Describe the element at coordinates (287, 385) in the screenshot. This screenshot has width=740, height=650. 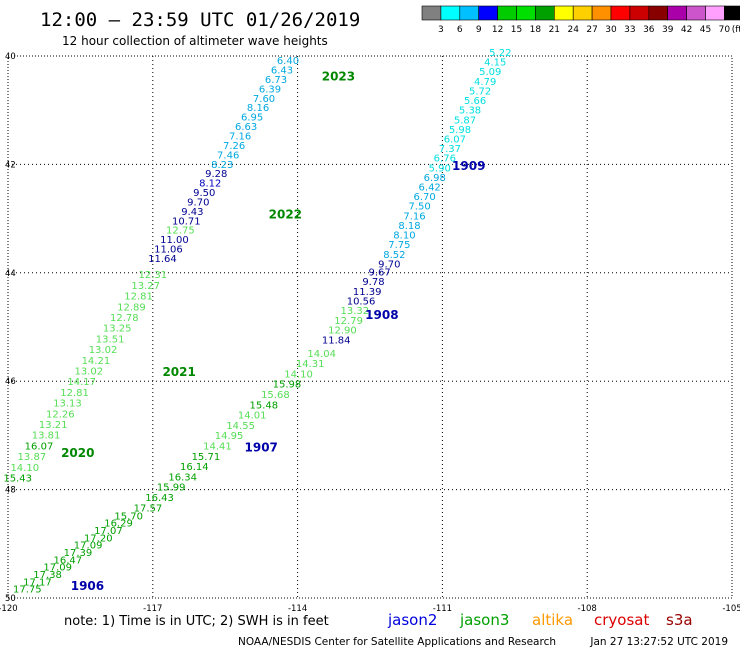
I see `wave-height-point: 15.98` at that location.